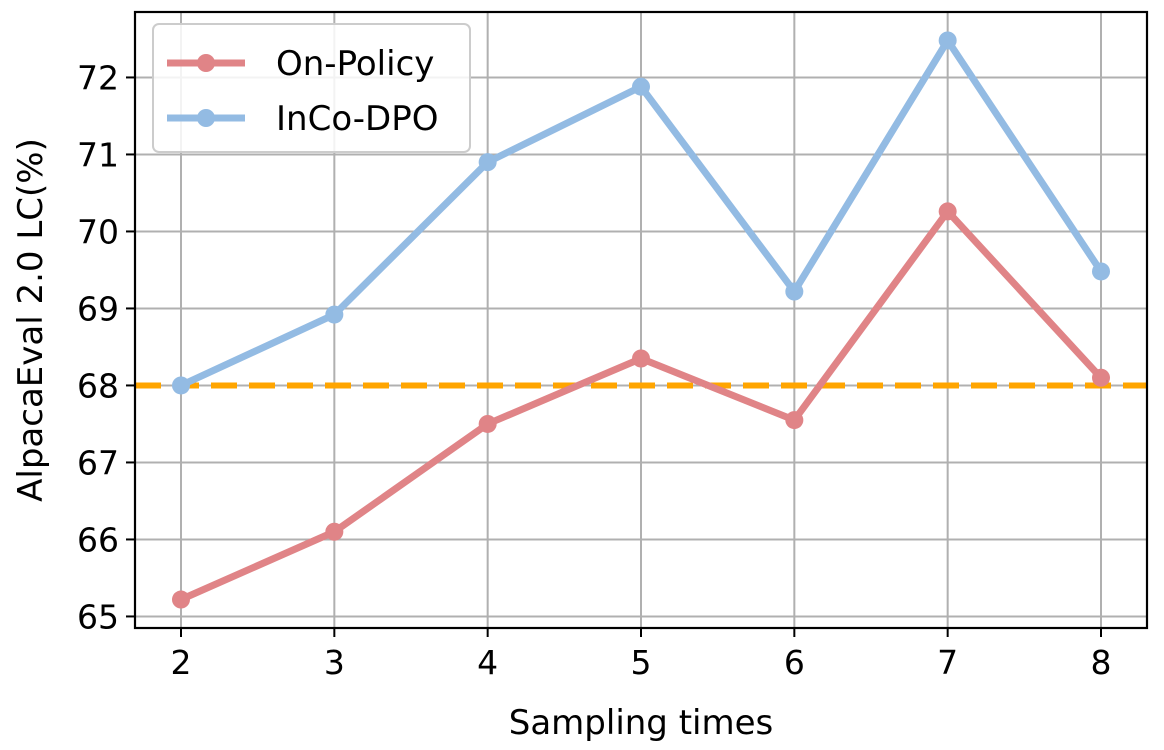 The width and height of the screenshot is (1164, 750). Describe the element at coordinates (98, 616) in the screenshot. I see `y-tick-label: 65` at that location.